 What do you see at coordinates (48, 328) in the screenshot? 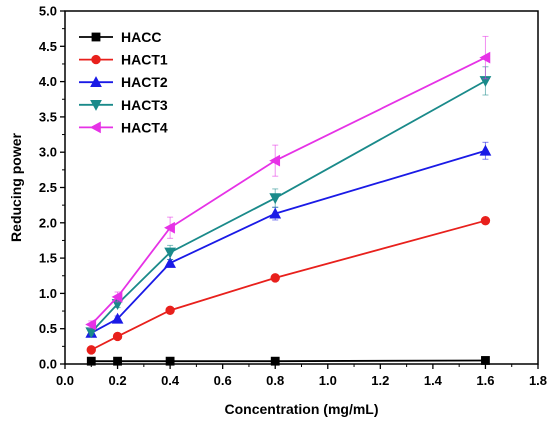
I see `y-tick-label: 0.5` at bounding box center [48, 328].